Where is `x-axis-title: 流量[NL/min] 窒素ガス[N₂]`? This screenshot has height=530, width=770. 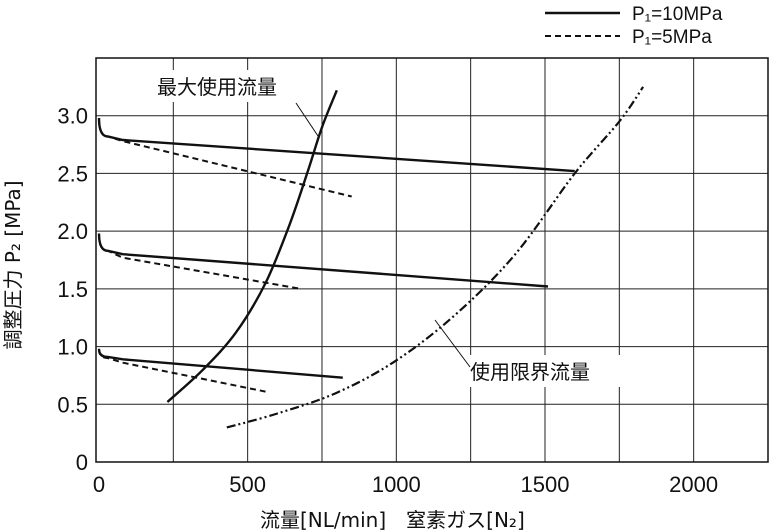
x-axis-title: 流量[NL/min] 窒素ガス[N₂] is located at coordinates (392, 519).